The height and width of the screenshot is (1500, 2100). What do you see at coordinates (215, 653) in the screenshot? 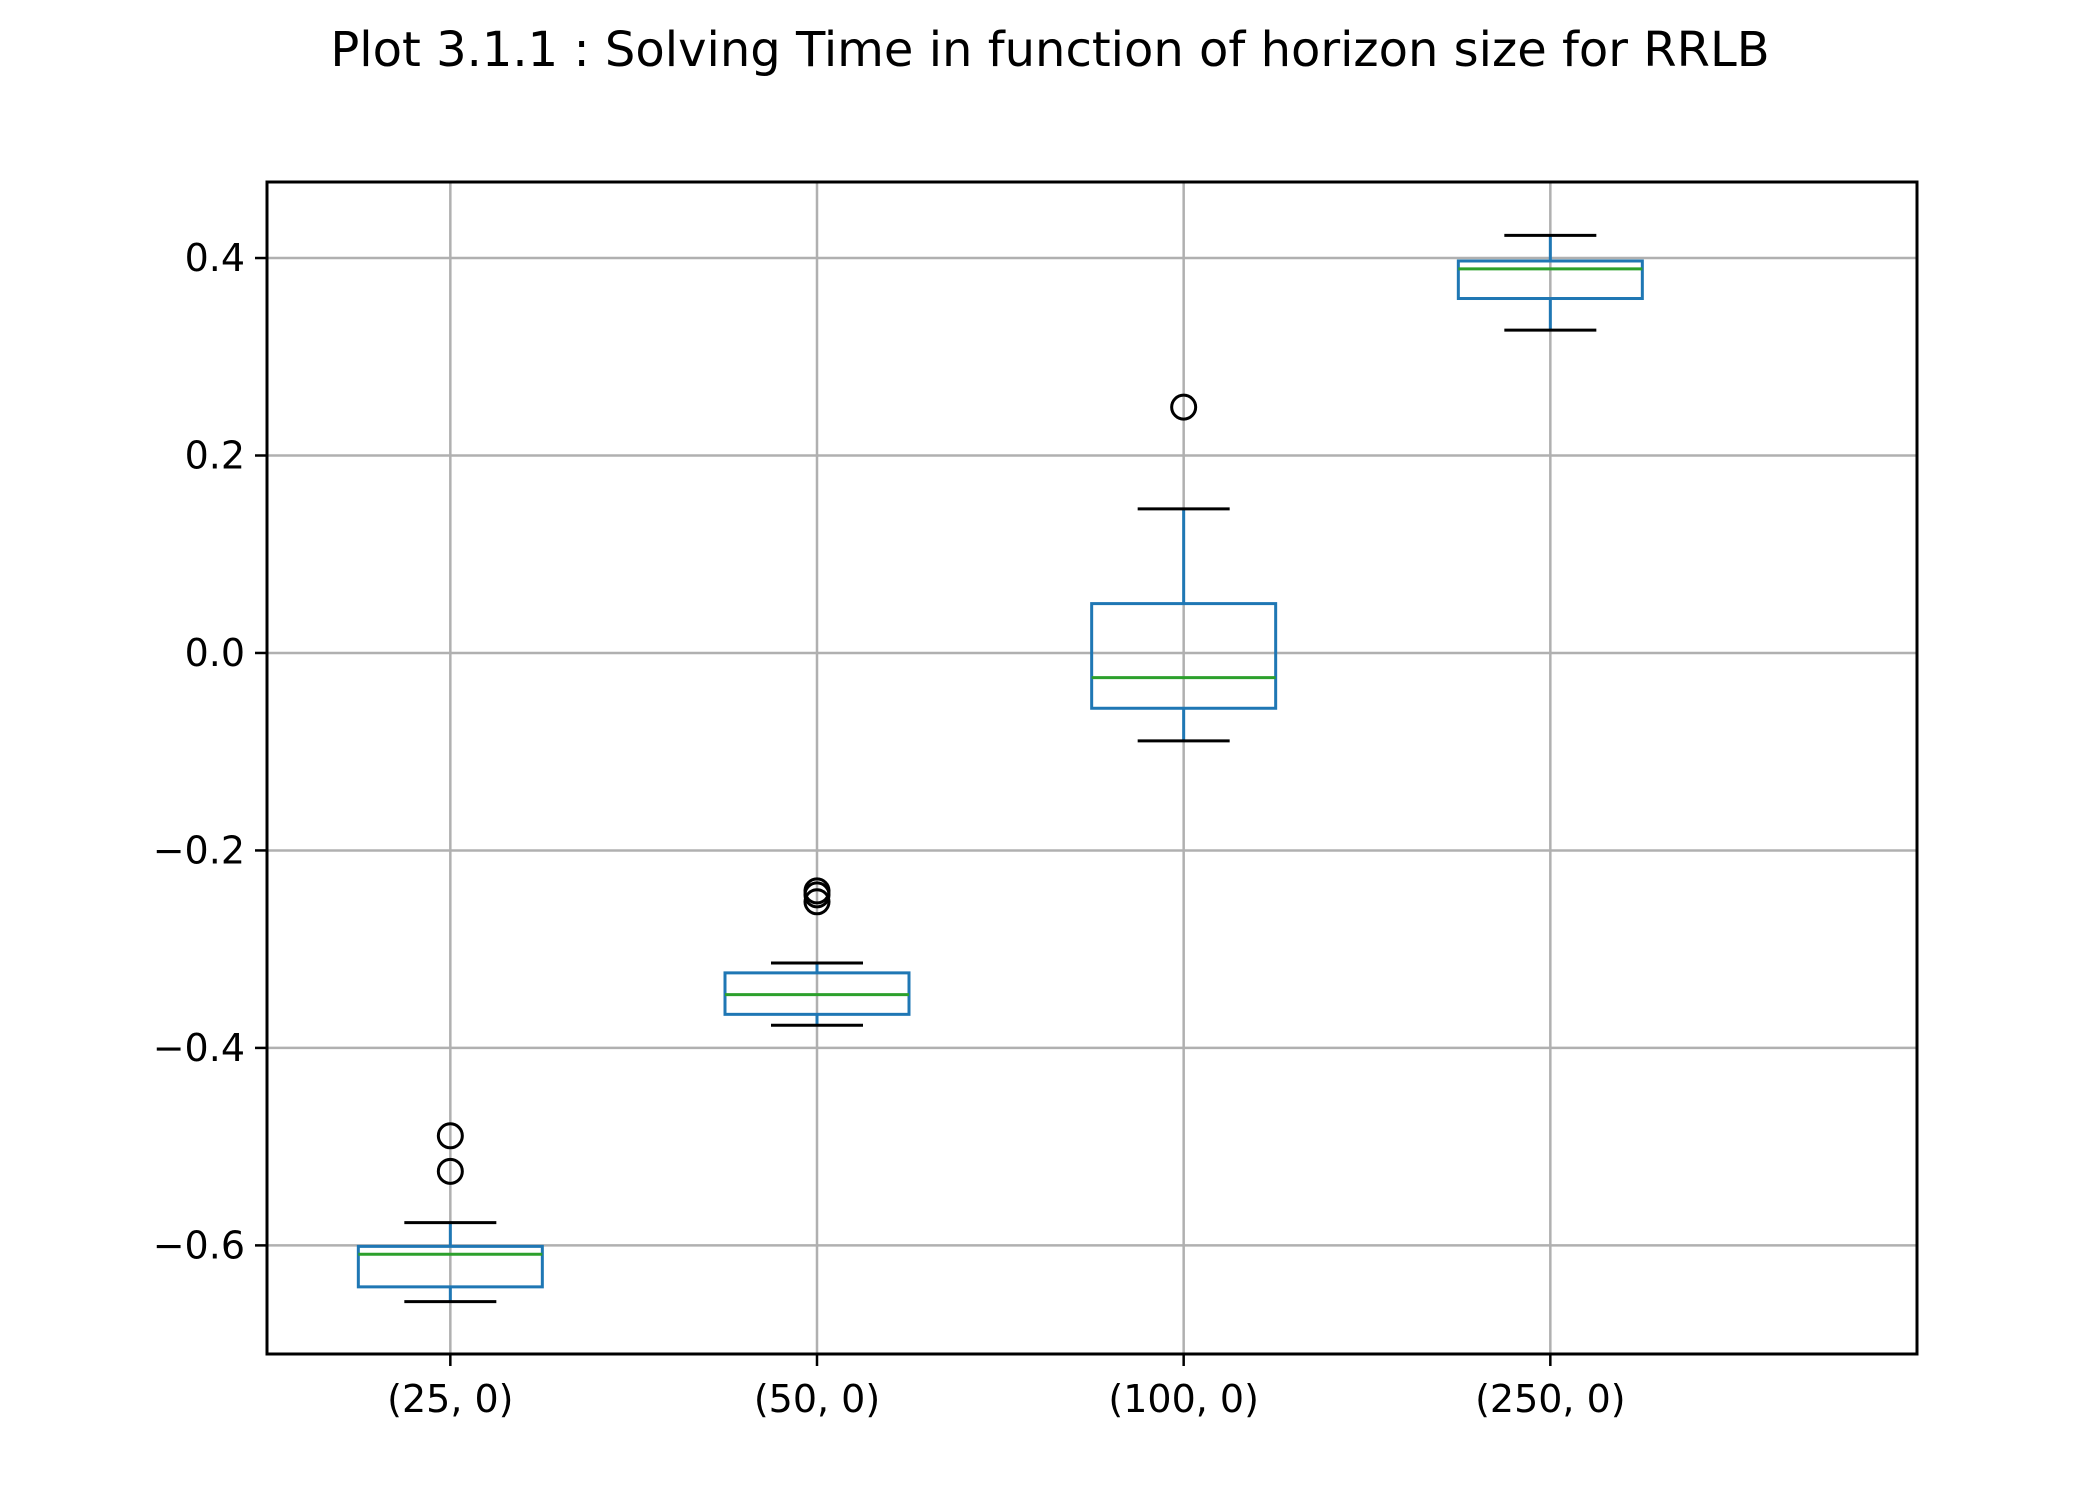
I see `y-tick-label: 0.0` at bounding box center [215, 653].